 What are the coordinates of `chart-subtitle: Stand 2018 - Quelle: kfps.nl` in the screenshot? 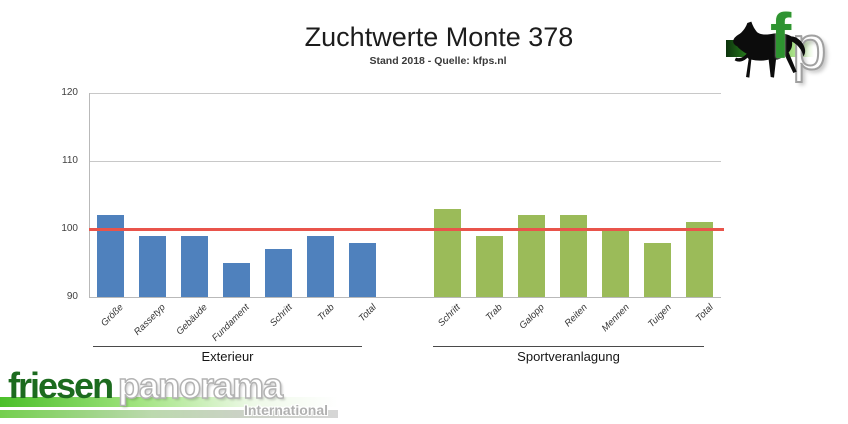 It's located at (438, 61).